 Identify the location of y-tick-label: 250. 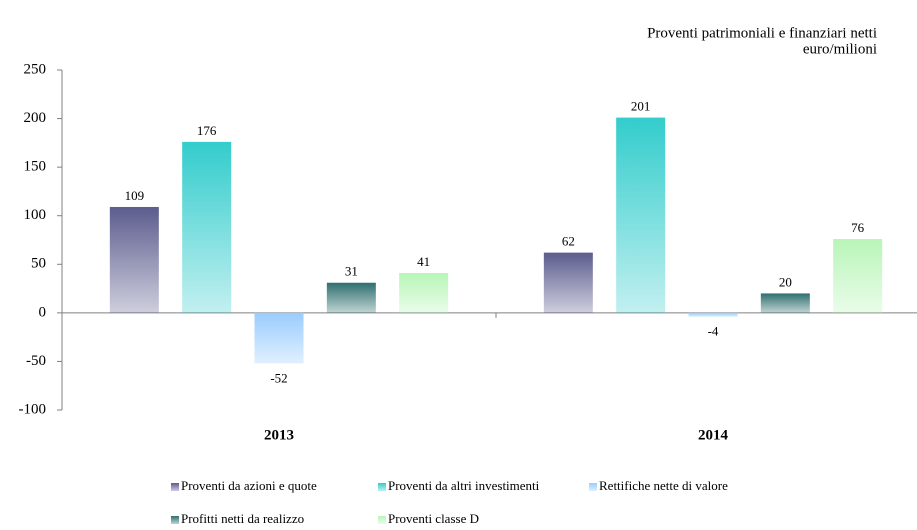
(35, 69).